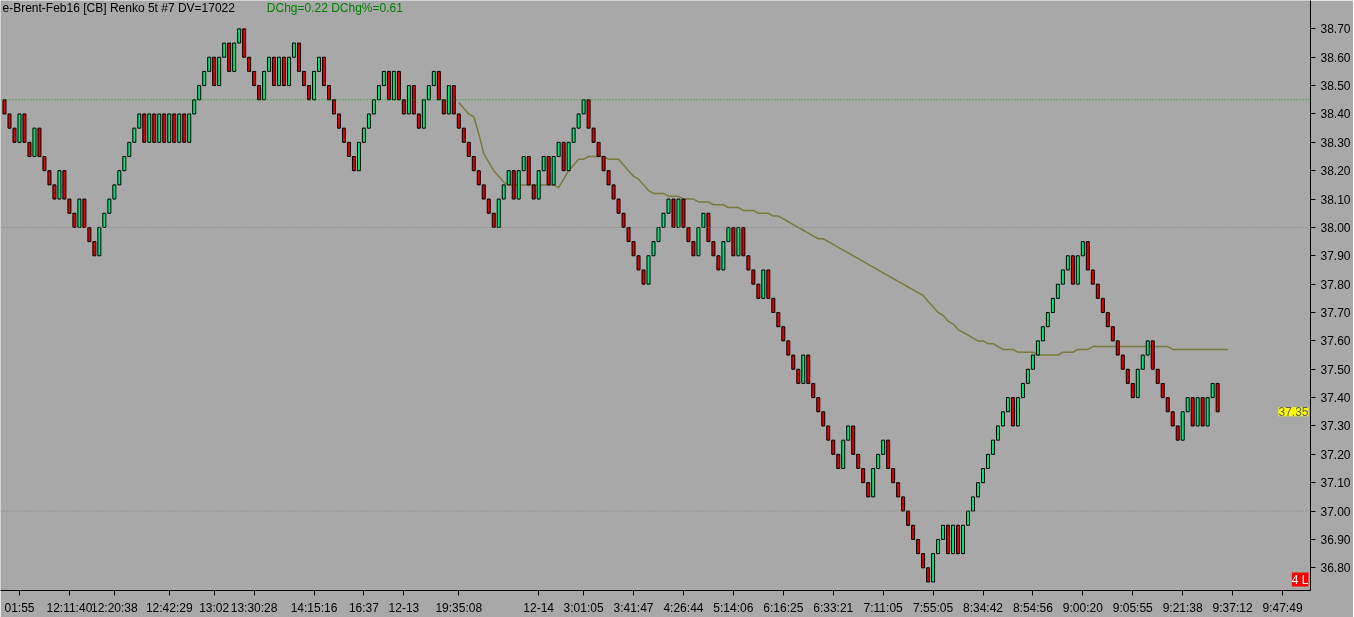  I want to click on y-tick-label: 37.80, so click(1335, 284).